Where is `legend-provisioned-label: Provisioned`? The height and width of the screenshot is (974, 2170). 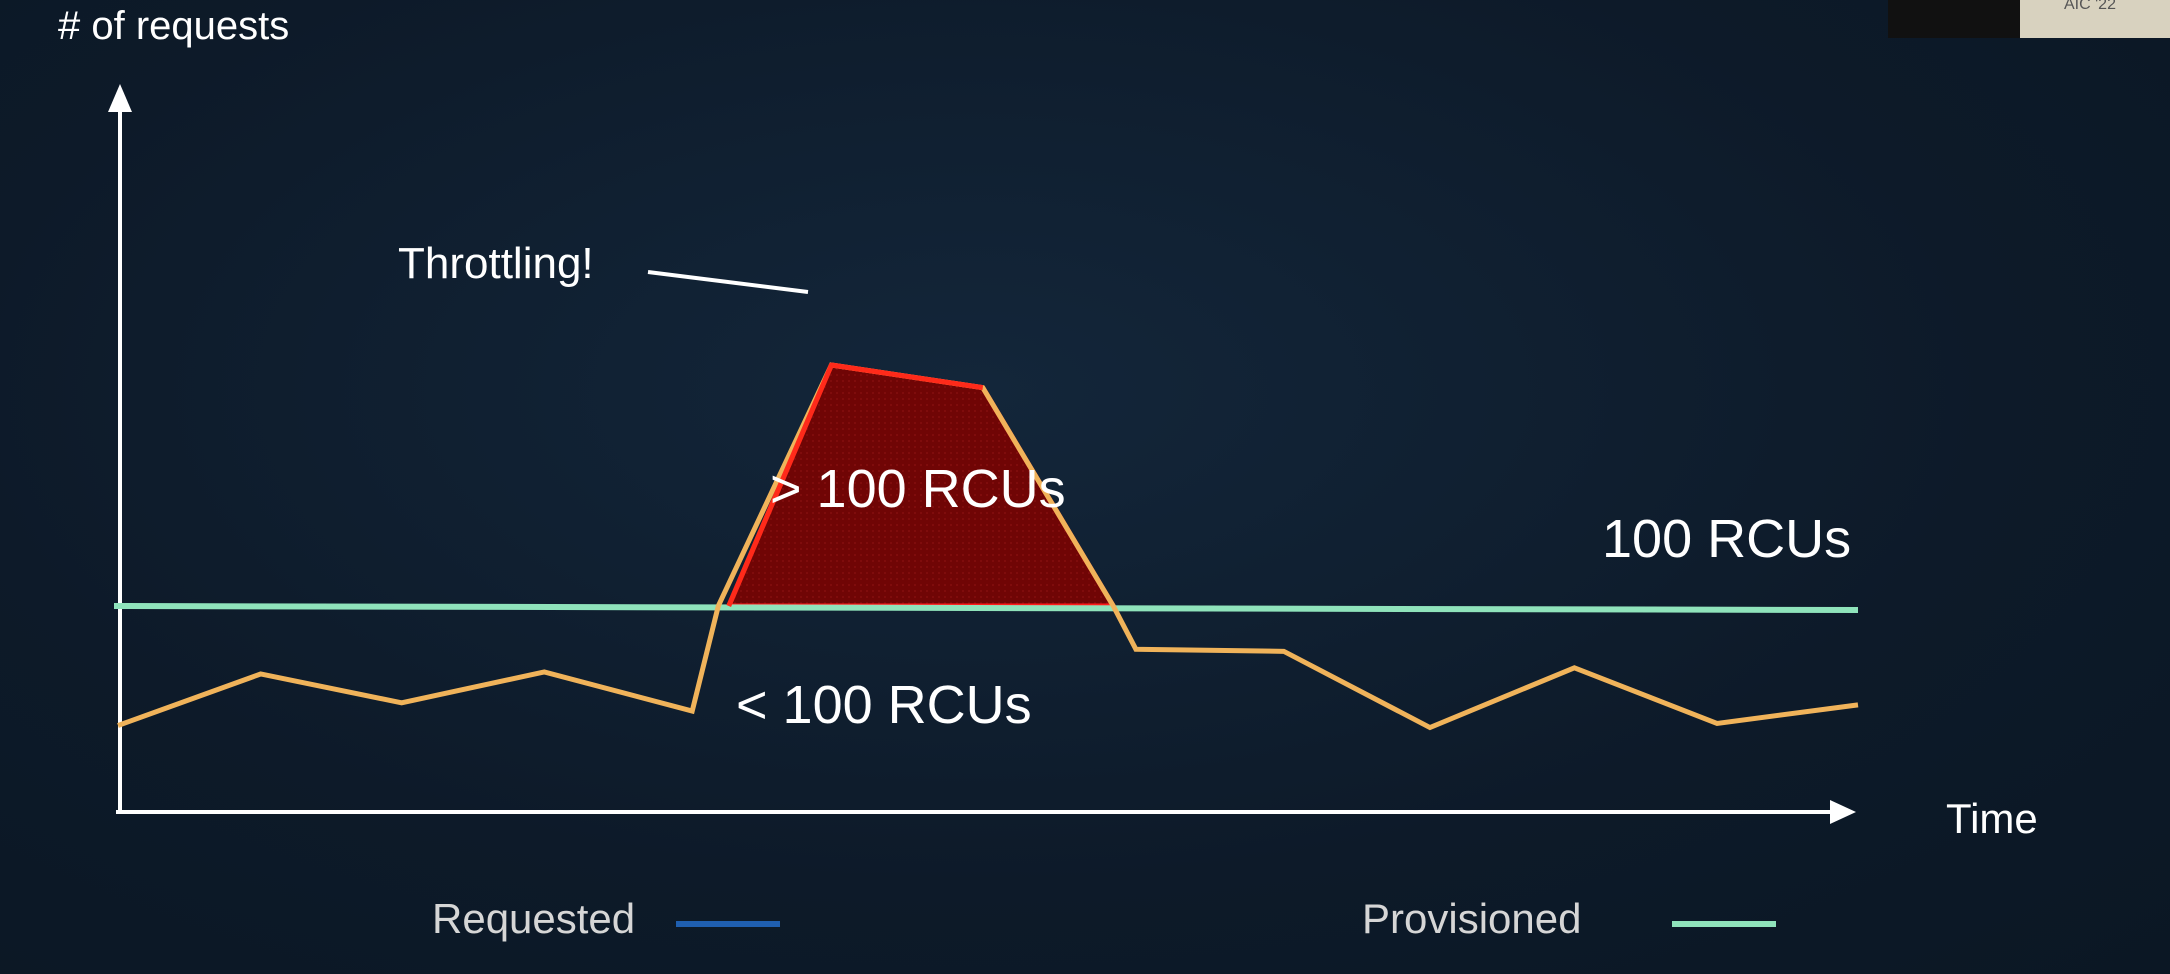 legend-provisioned-label: Provisioned is located at coordinates (1472, 918).